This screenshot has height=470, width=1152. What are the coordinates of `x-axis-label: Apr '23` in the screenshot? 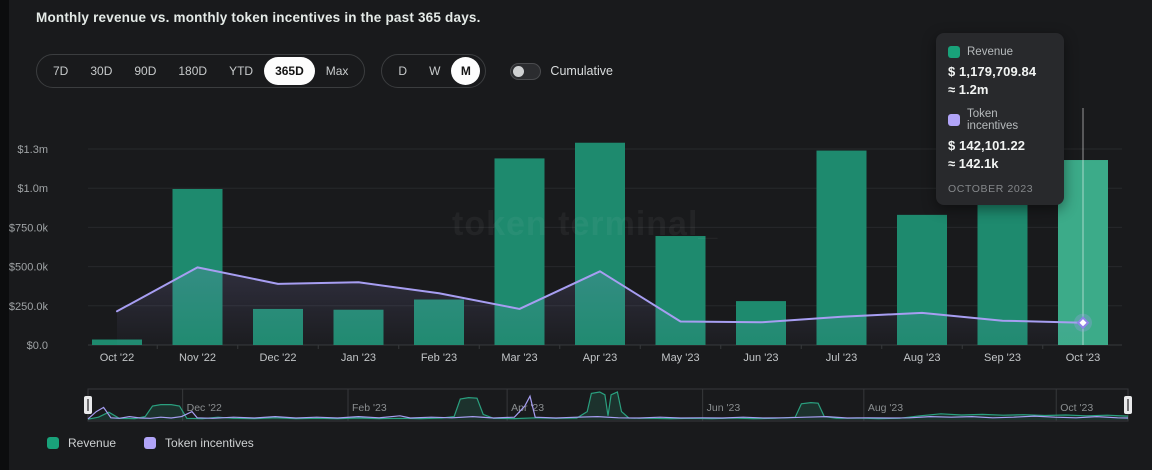 It's located at (600, 358).